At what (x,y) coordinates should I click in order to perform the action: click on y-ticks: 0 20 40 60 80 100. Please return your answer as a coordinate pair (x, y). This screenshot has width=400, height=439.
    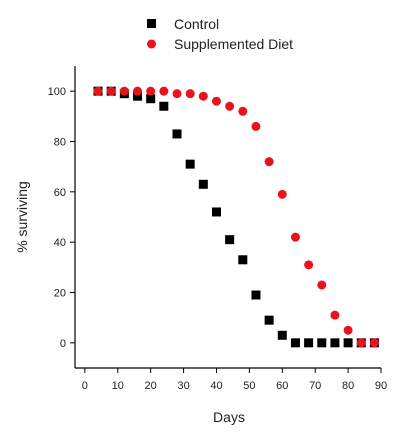
    Looking at the image, I should click on (61, 218).